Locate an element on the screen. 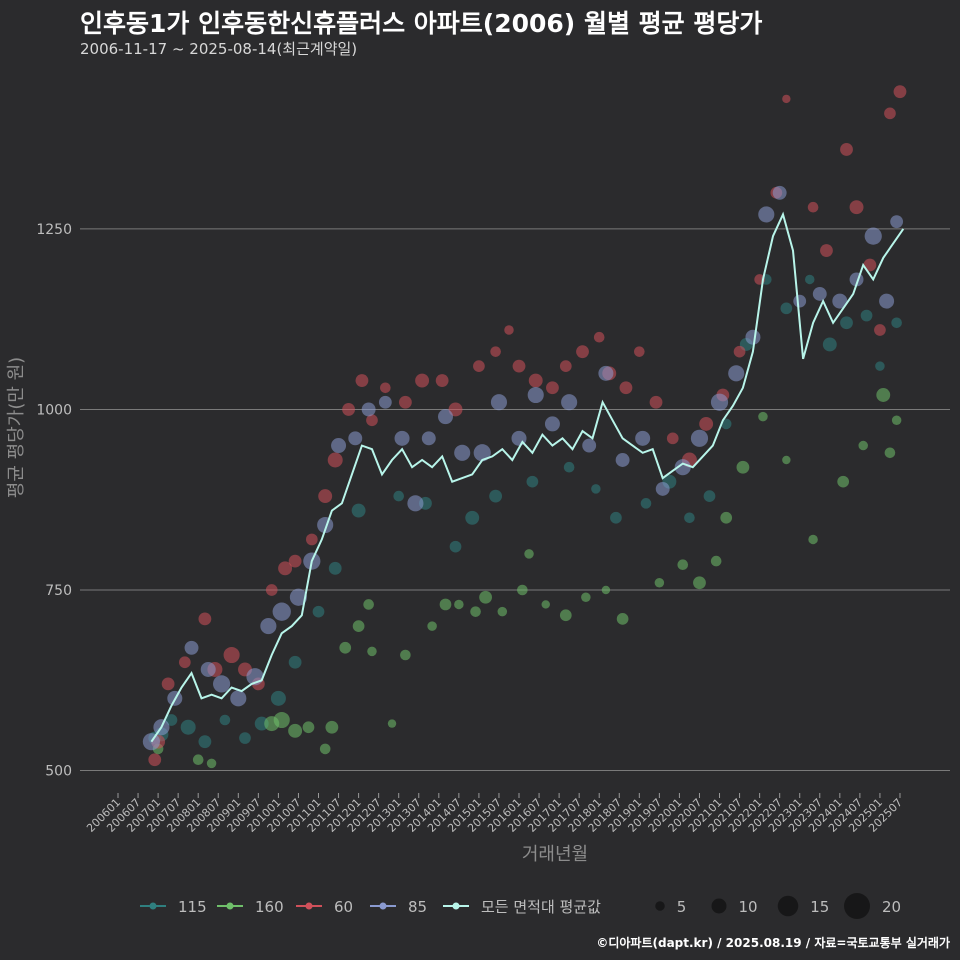 Image resolution: width=960 pixels, height=960 pixels. y-tick-label: 1250 is located at coordinates (54, 230).